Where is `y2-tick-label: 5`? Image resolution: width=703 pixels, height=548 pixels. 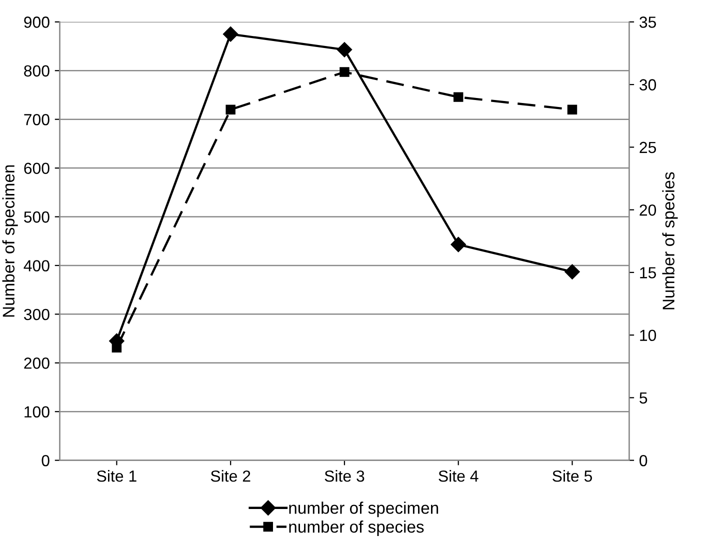
y2-tick-label: 5 is located at coordinates (644, 398).